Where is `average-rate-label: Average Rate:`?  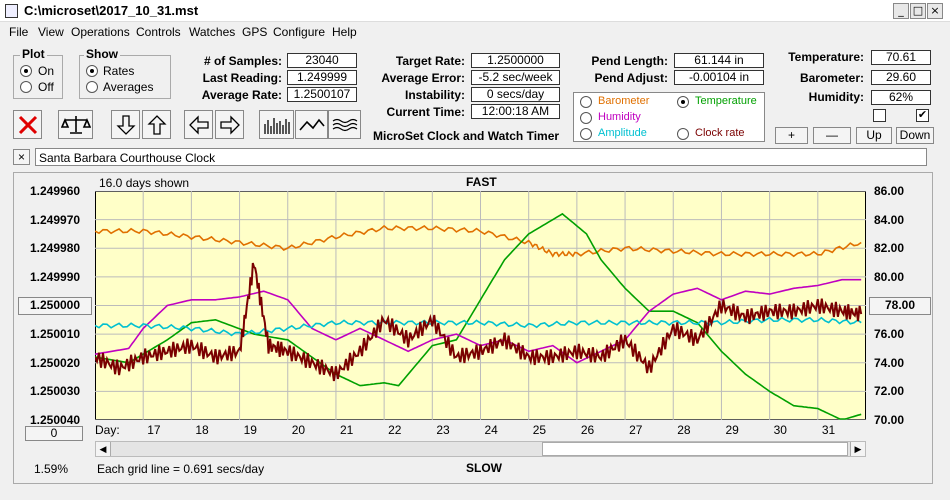
average-rate-label: Average Rate: is located at coordinates (241, 95).